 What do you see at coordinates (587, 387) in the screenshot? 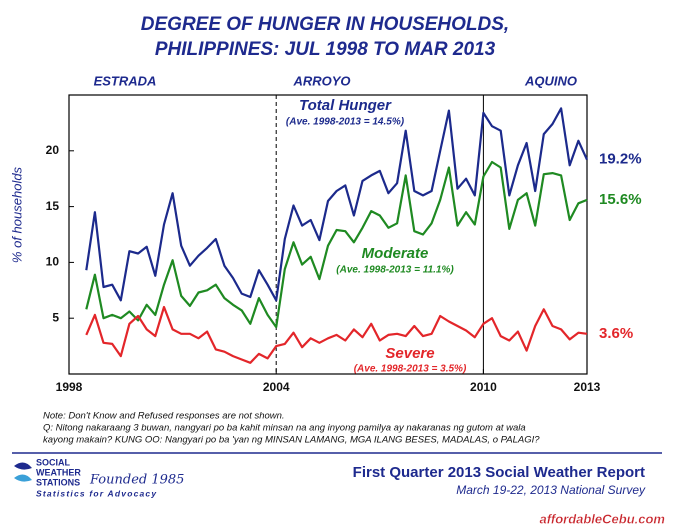
I see `x-tick-label: 2013` at bounding box center [587, 387].